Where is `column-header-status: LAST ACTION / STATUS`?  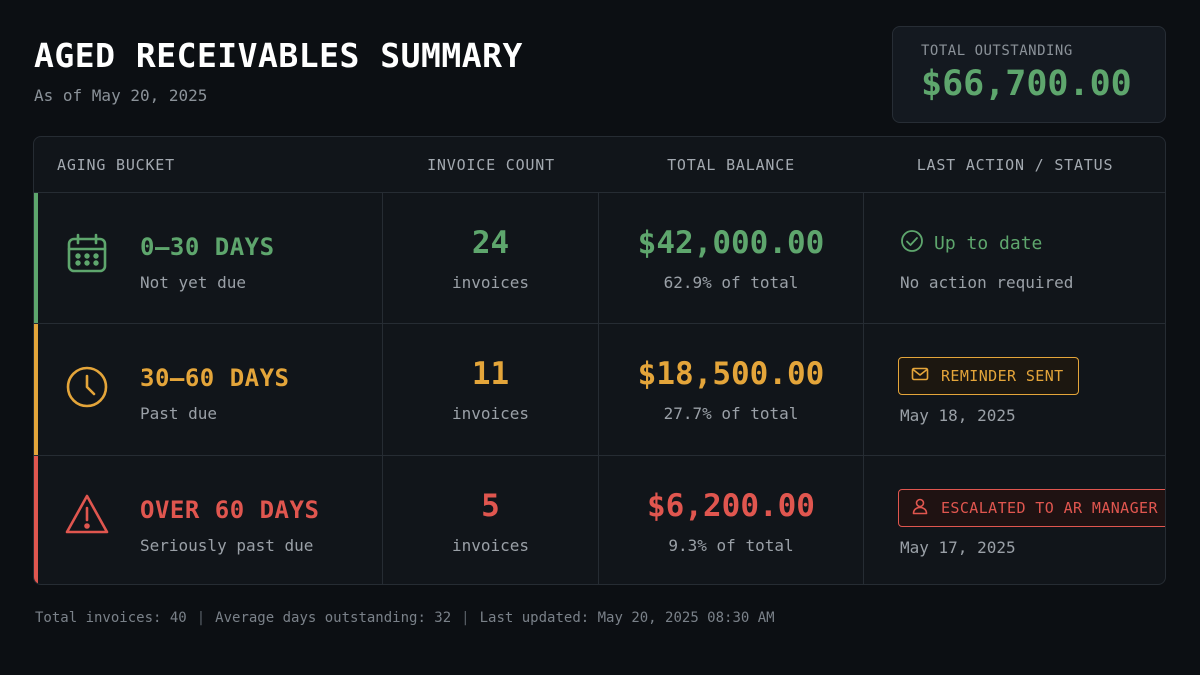 column-header-status: LAST ACTION / STATUS is located at coordinates (1015, 165).